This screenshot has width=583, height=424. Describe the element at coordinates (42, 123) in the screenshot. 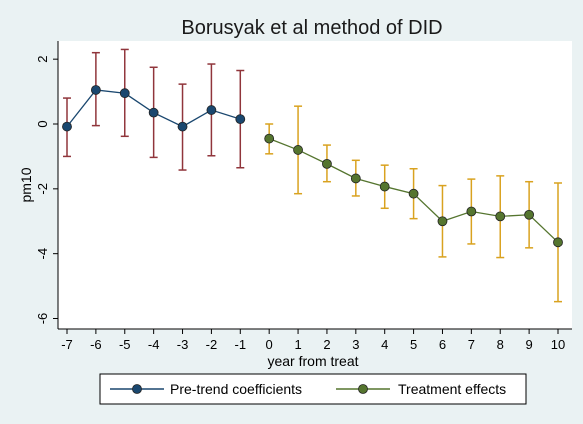

I see `y-tick-label: 0` at that location.